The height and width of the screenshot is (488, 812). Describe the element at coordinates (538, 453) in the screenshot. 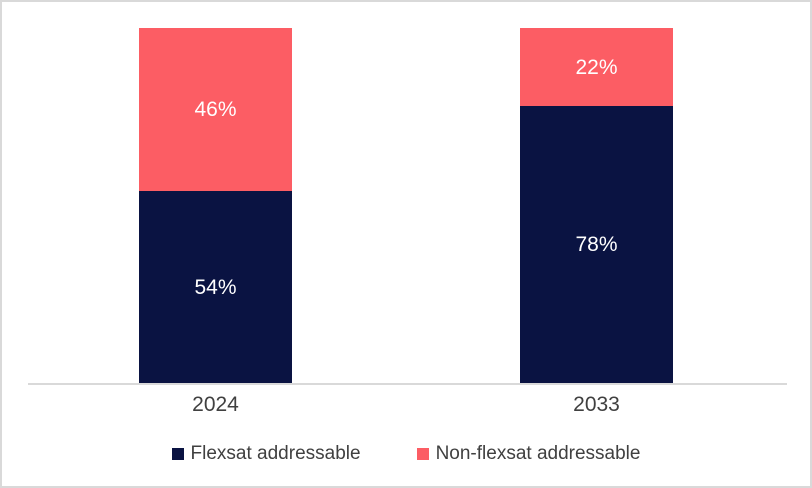

I see `legend-label: Non-flexsat addressable` at that location.